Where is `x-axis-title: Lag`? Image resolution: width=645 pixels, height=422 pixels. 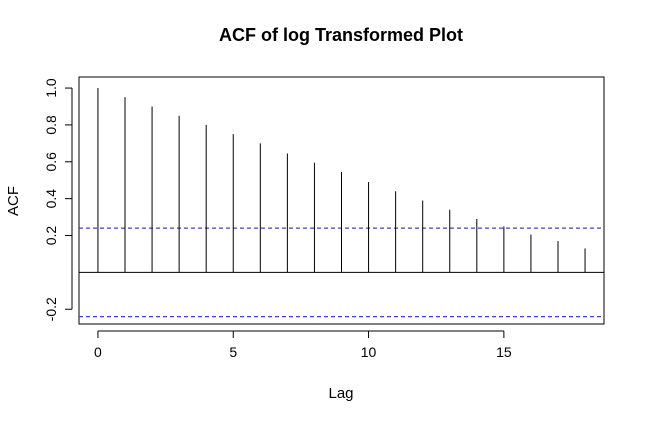 x-axis-title: Lag is located at coordinates (340, 393).